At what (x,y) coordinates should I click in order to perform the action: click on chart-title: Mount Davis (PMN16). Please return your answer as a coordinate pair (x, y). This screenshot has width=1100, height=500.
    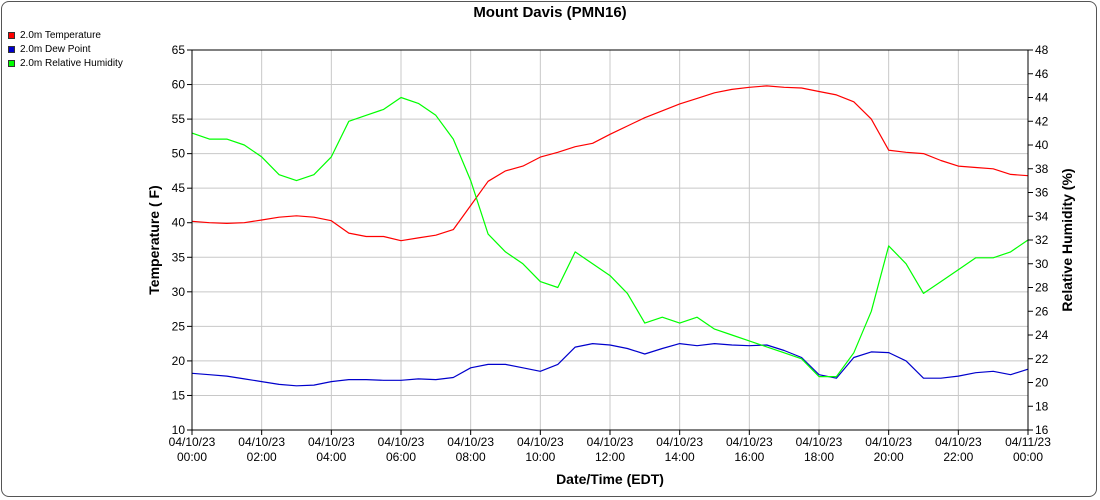
    Looking at the image, I should click on (550, 12).